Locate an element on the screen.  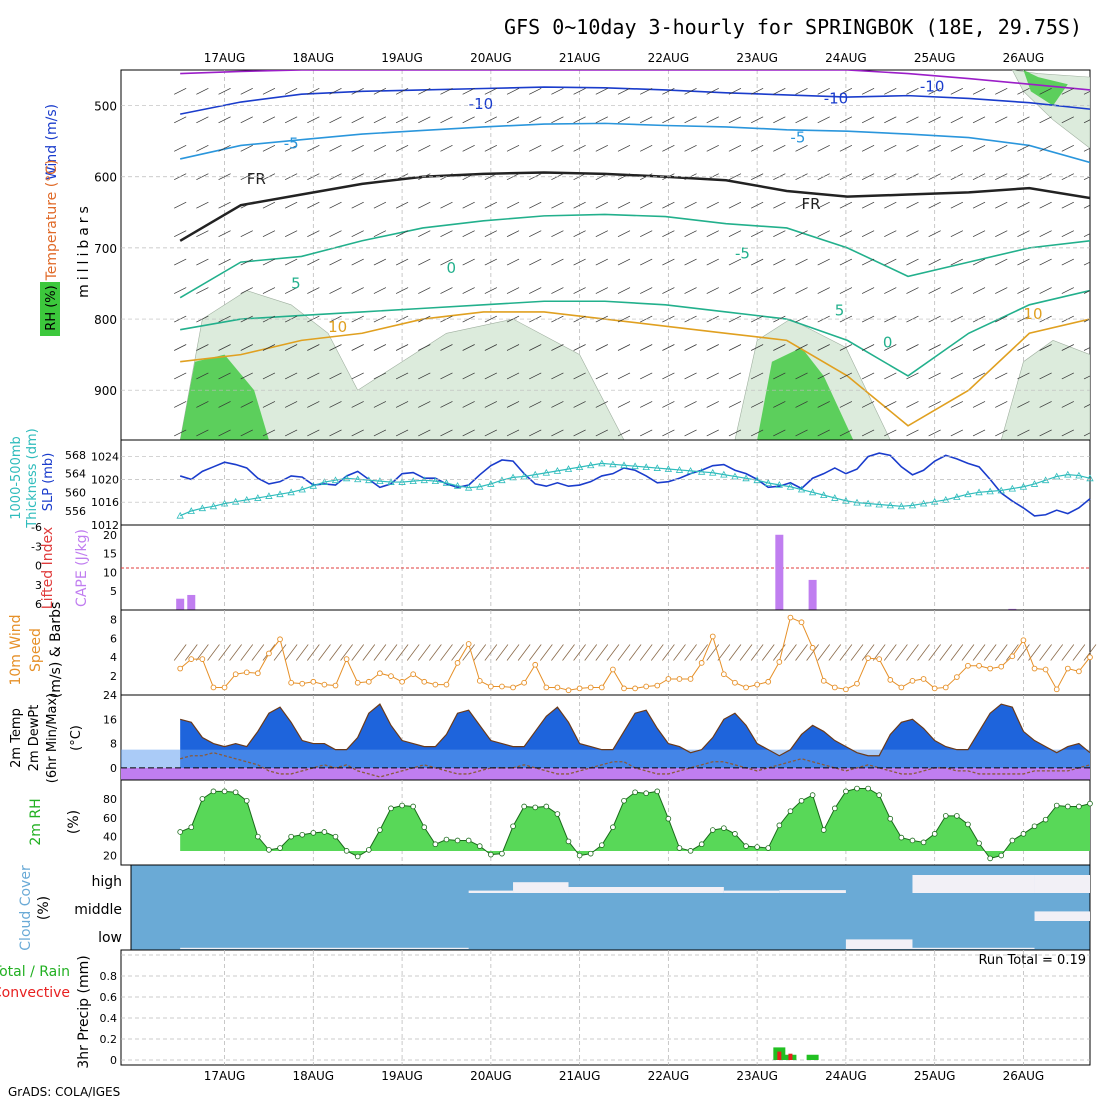
precip-total-bar is located at coordinates (812, 1057).